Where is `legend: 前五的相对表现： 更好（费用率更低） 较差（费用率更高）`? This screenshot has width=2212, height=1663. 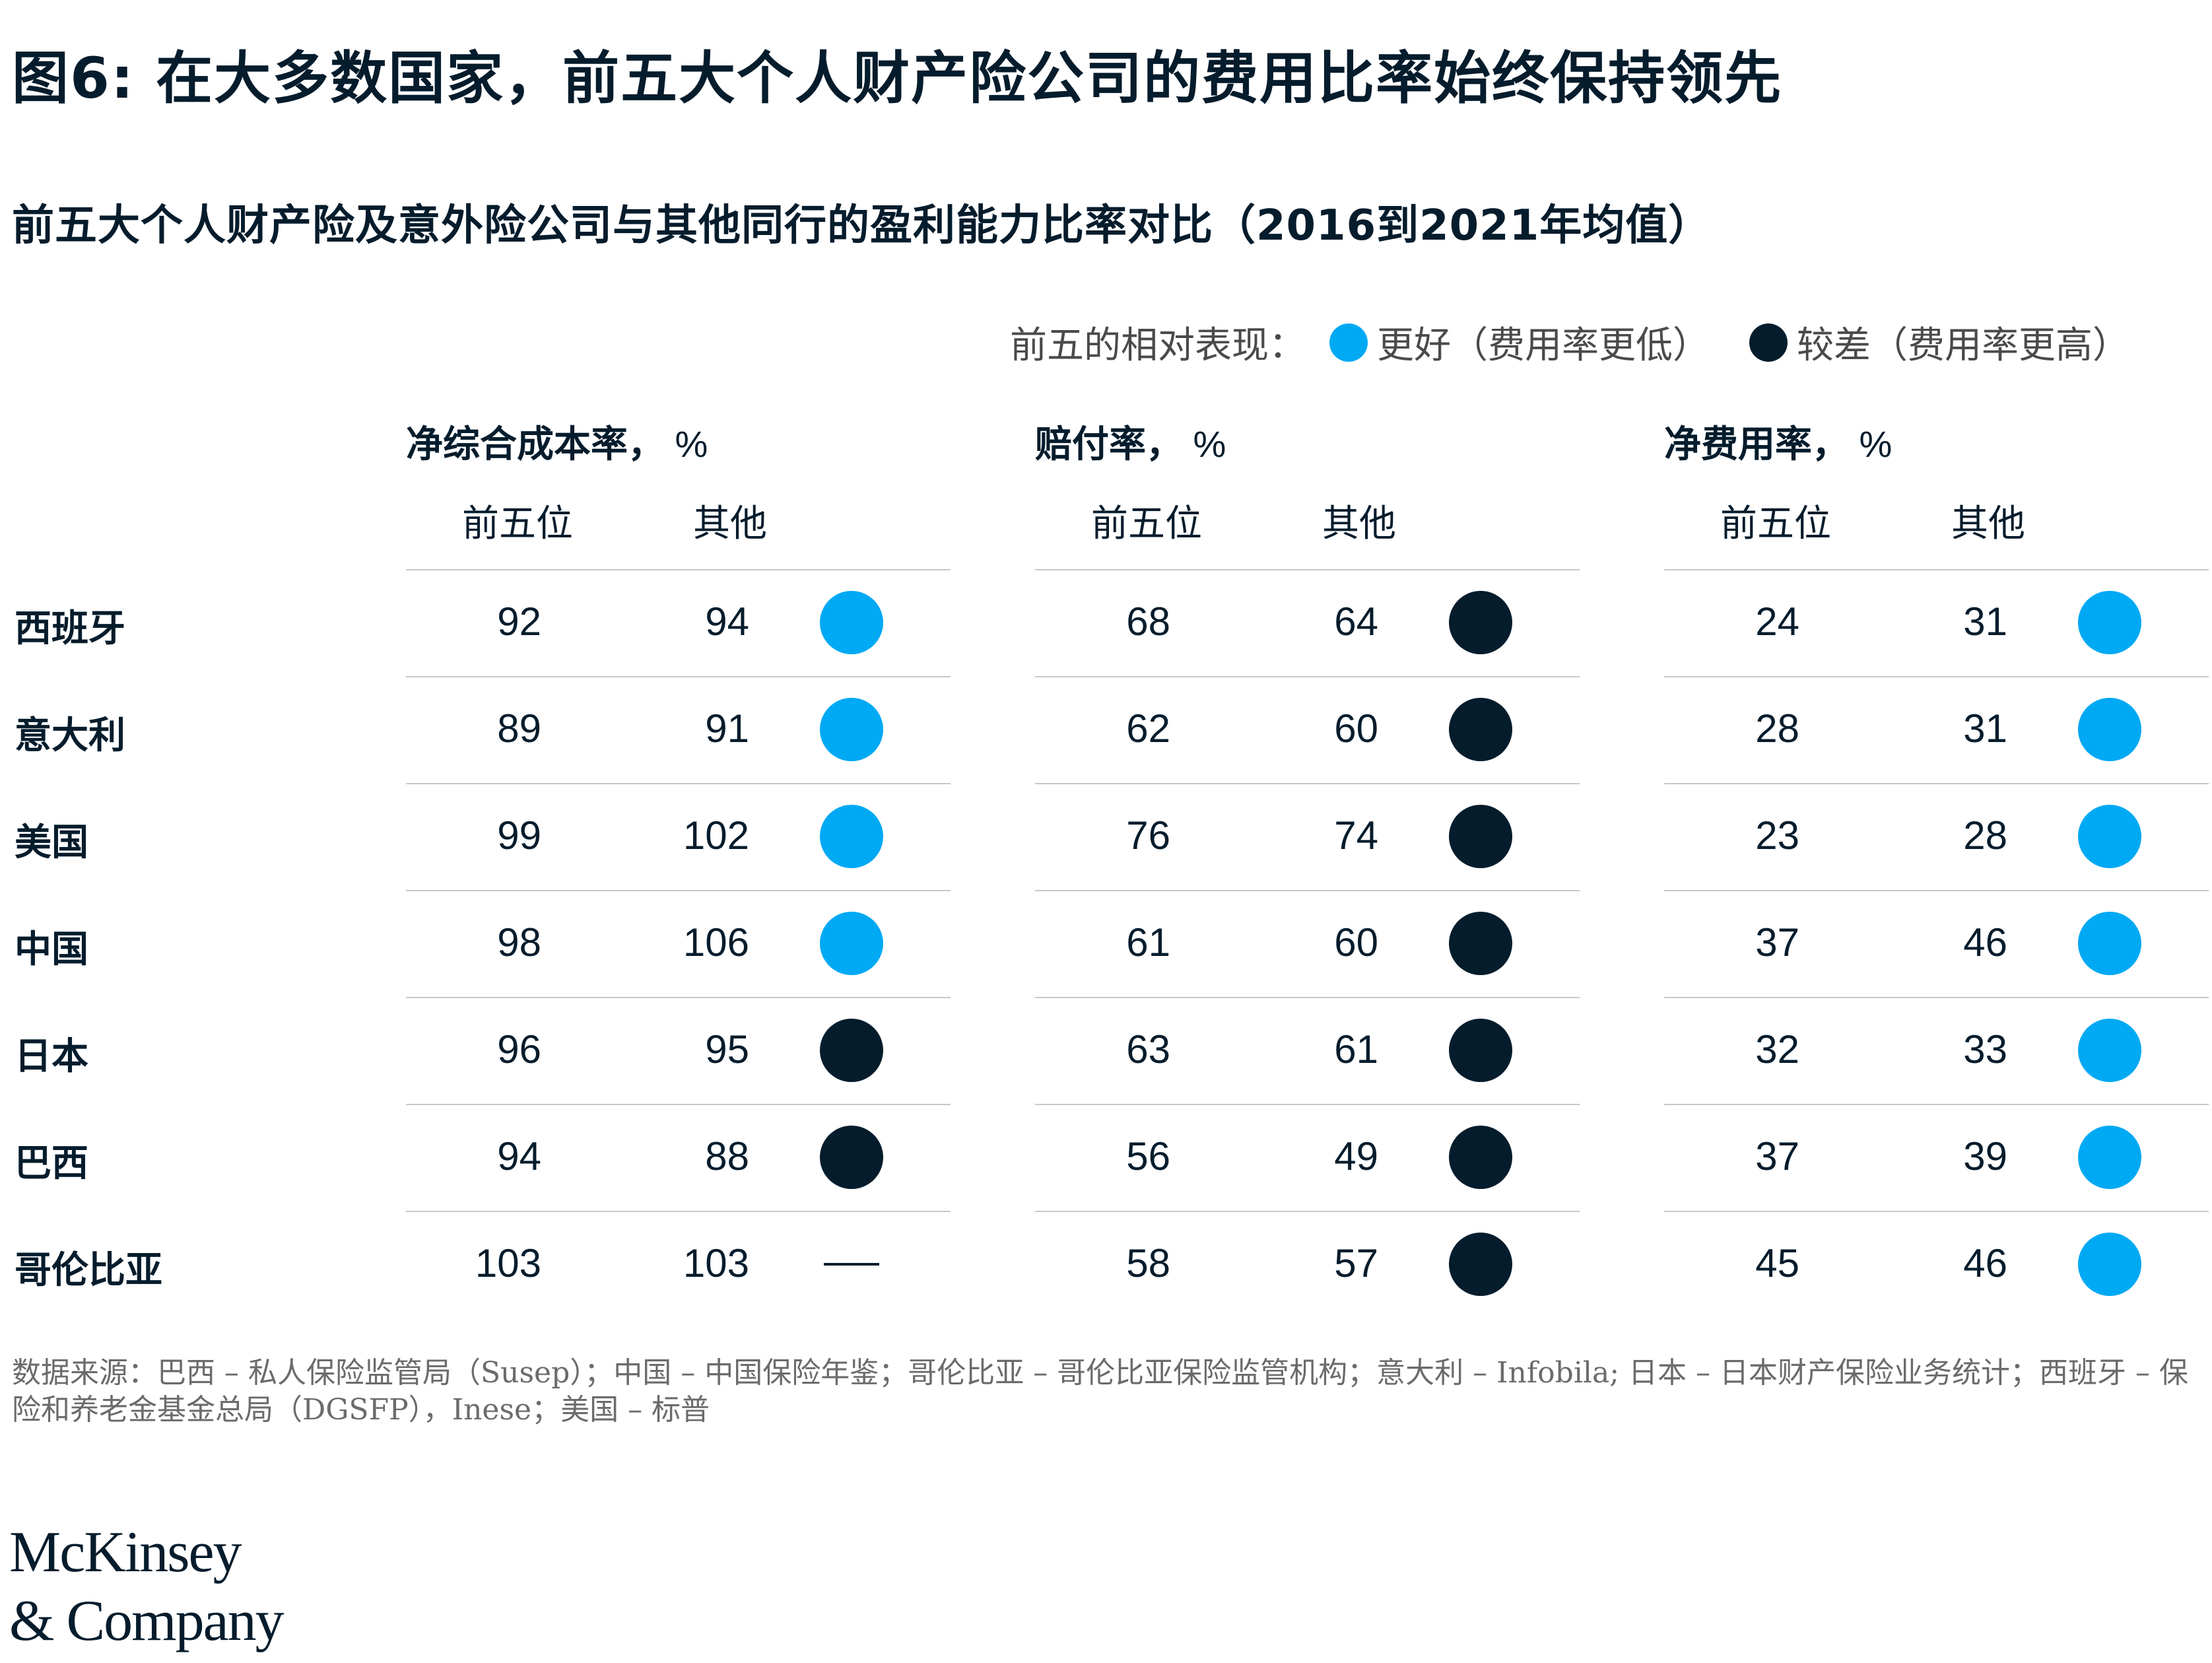 legend: 前五的相对表现： 更好（费用率更低） 较差（费用率更高） is located at coordinates (1569, 342).